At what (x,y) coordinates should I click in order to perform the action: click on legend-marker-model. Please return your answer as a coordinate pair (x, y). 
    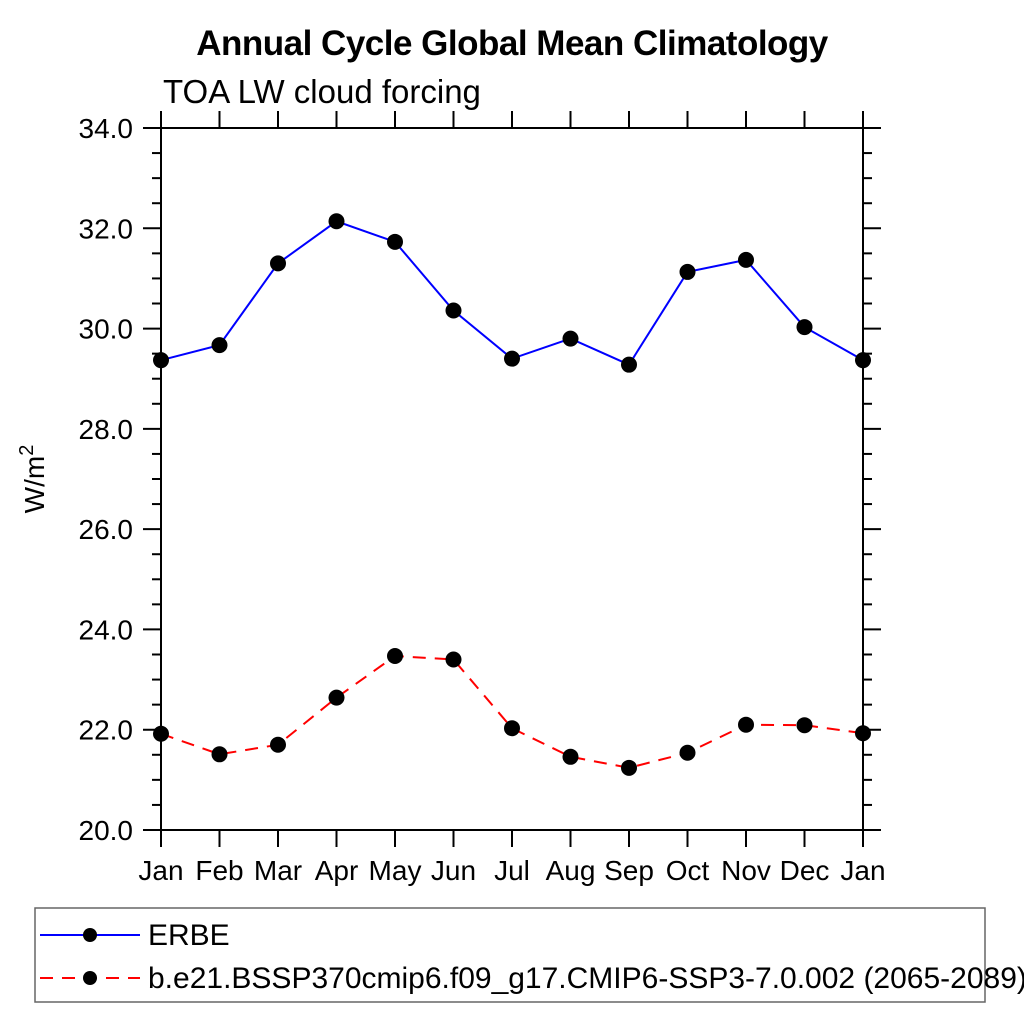
    Looking at the image, I should click on (90, 978).